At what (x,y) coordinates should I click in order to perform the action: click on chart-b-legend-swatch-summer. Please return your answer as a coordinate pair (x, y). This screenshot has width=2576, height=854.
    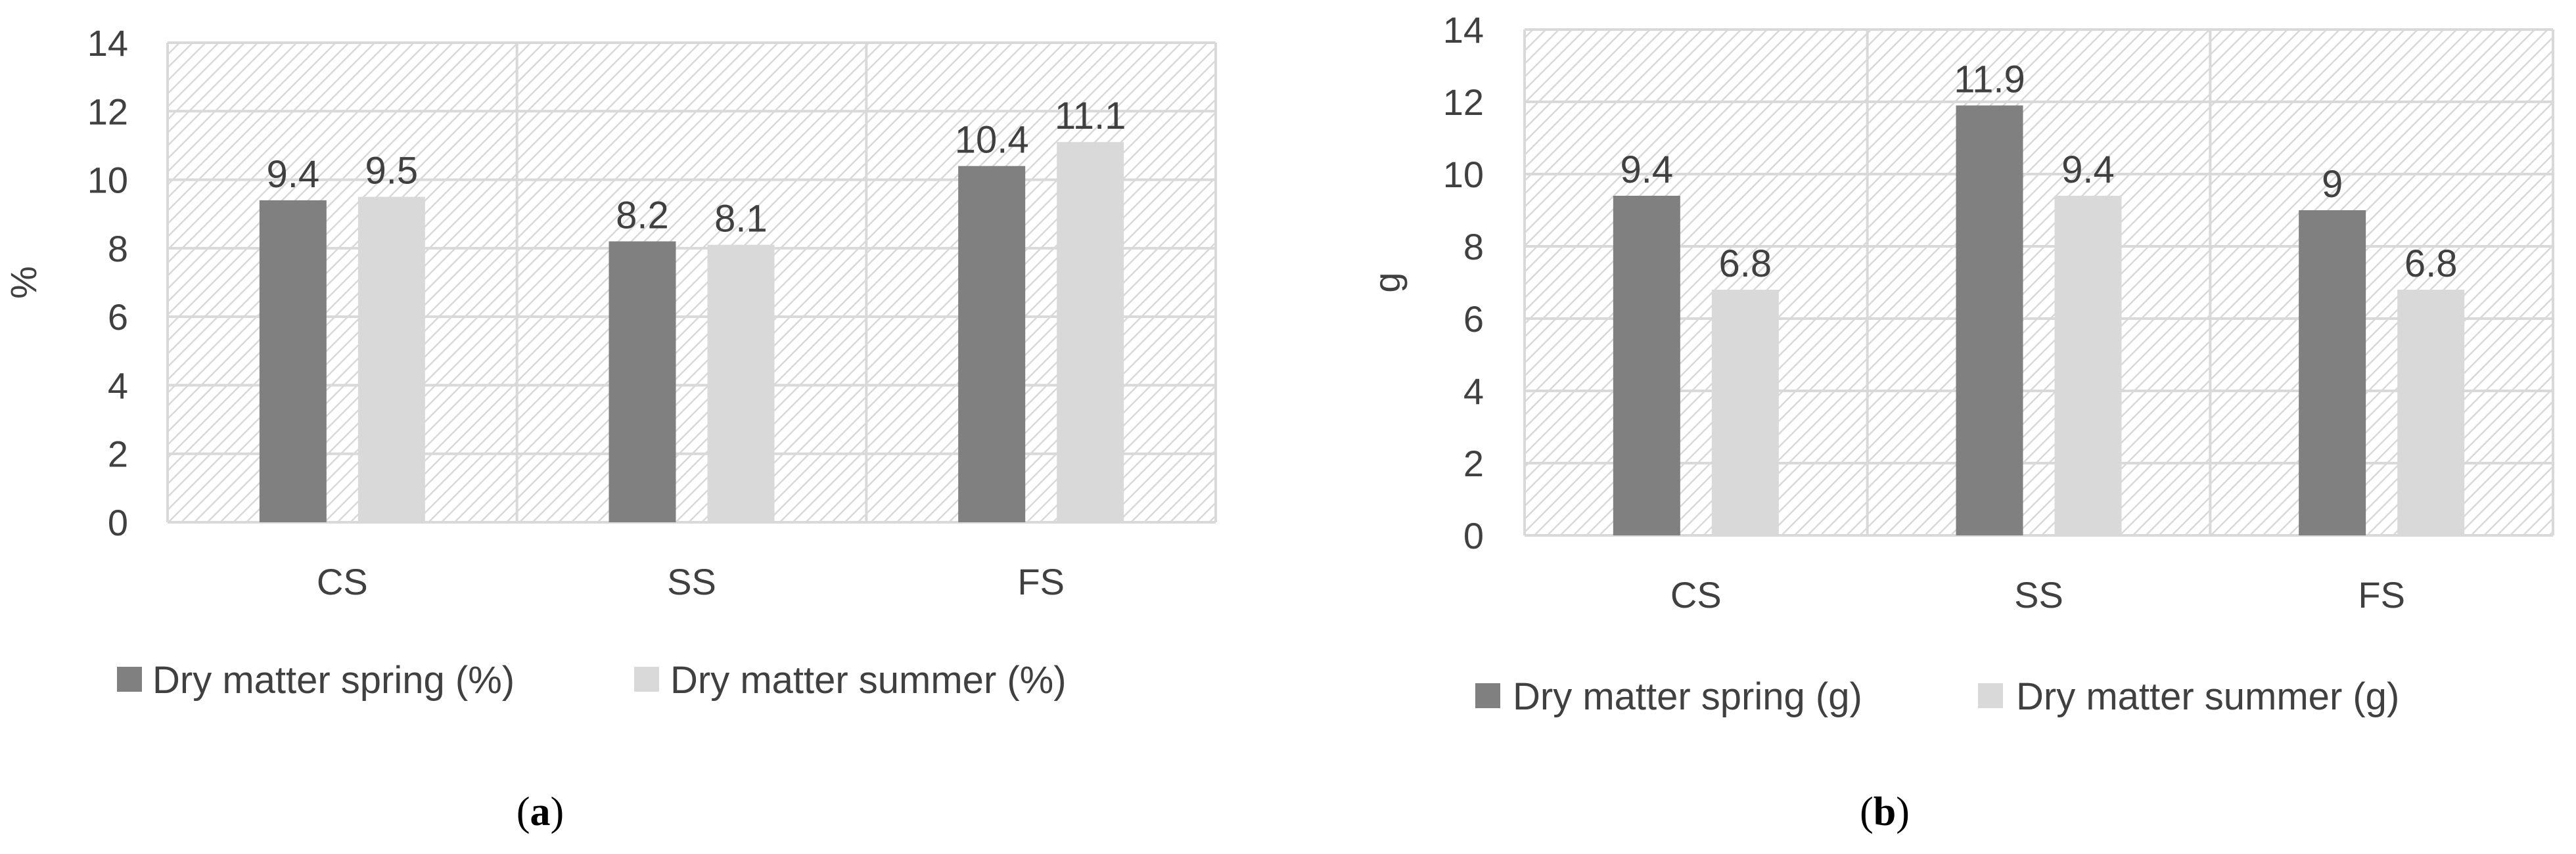
    Looking at the image, I should click on (1991, 695).